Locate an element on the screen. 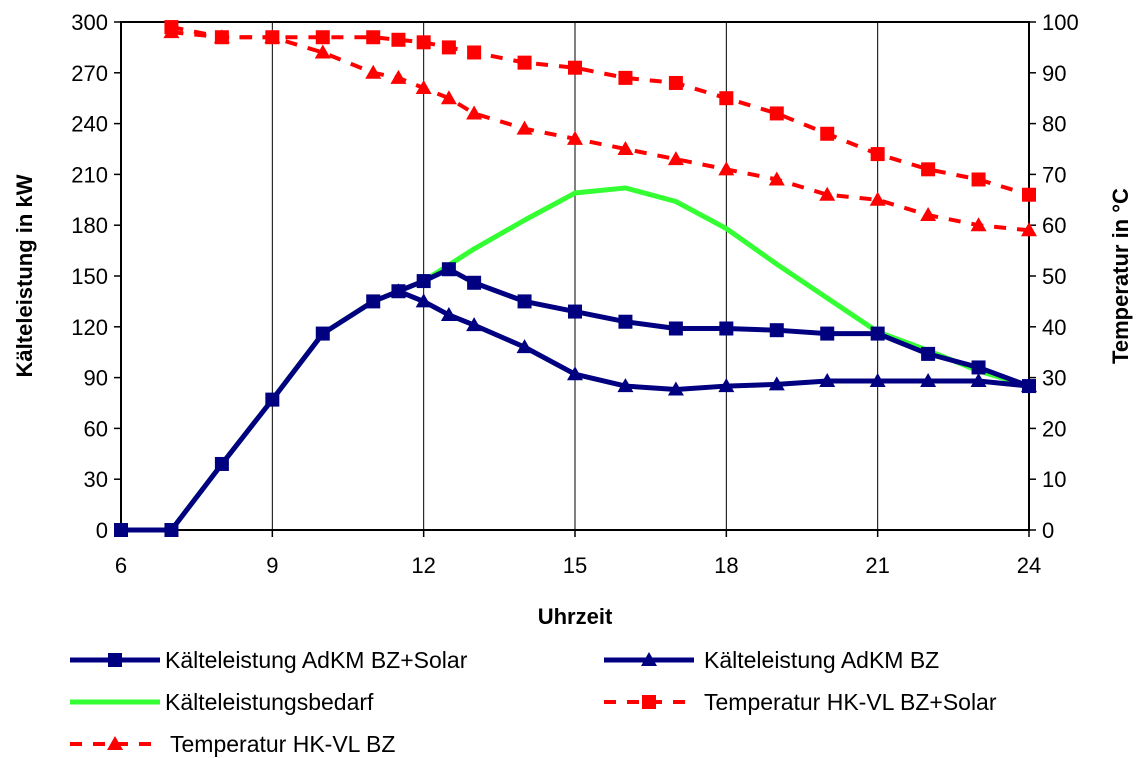 The image size is (1138, 758). y-tick-label-left: 270 is located at coordinates (89, 73).